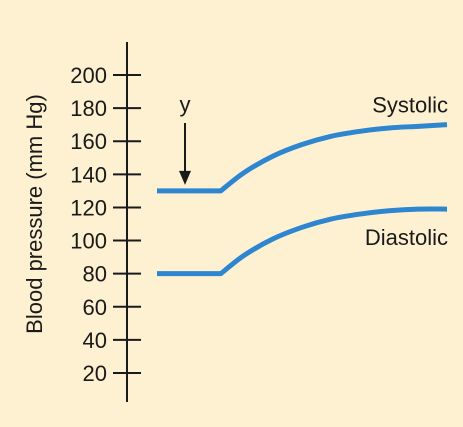 The width and height of the screenshot is (463, 427). What do you see at coordinates (88, 241) in the screenshot?
I see `y-tick-label-100: 100` at bounding box center [88, 241].